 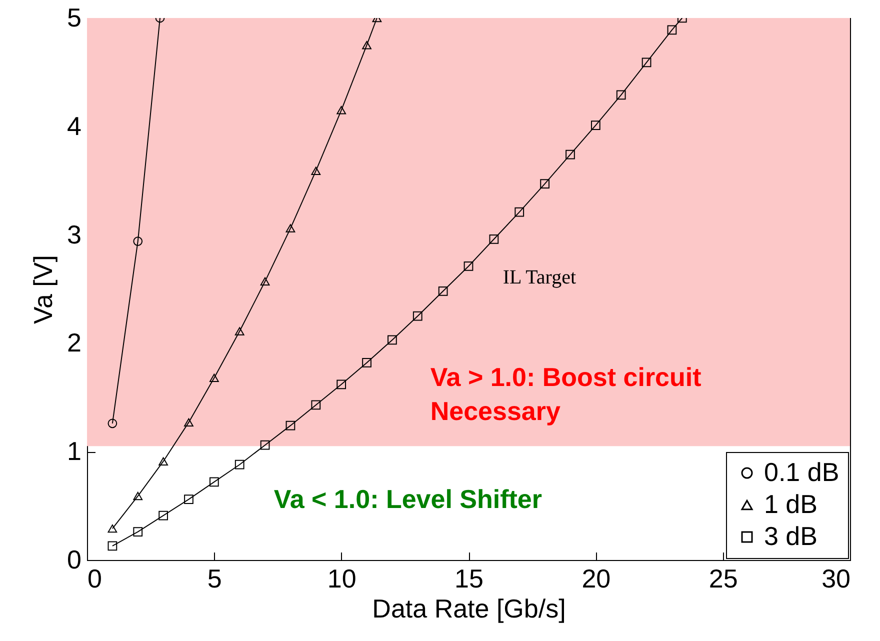 I want to click on x-tick-label: 0, so click(x=95, y=579).